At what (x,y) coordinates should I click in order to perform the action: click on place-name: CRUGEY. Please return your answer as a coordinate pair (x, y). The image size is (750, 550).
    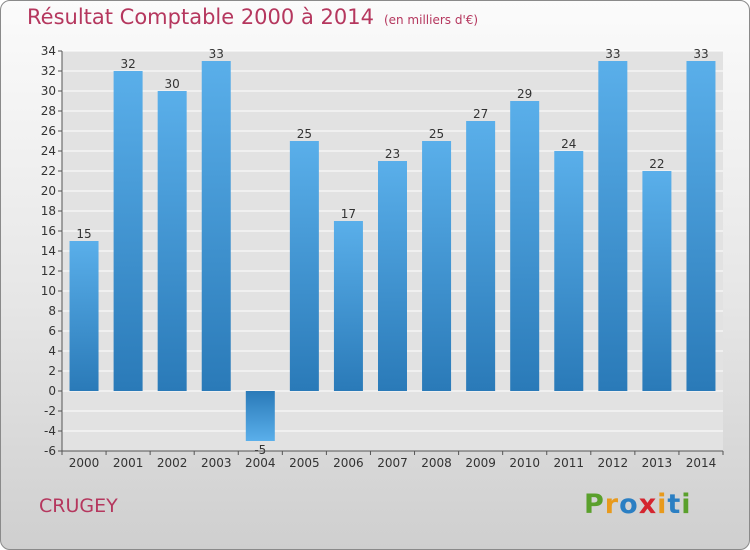
    Looking at the image, I should click on (78, 506).